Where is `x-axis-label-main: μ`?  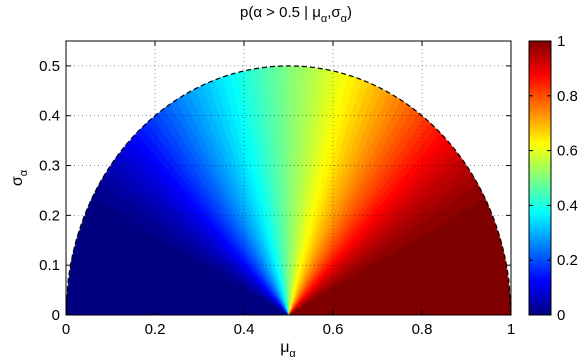 x-axis-label-main: μ is located at coordinates (284, 347).